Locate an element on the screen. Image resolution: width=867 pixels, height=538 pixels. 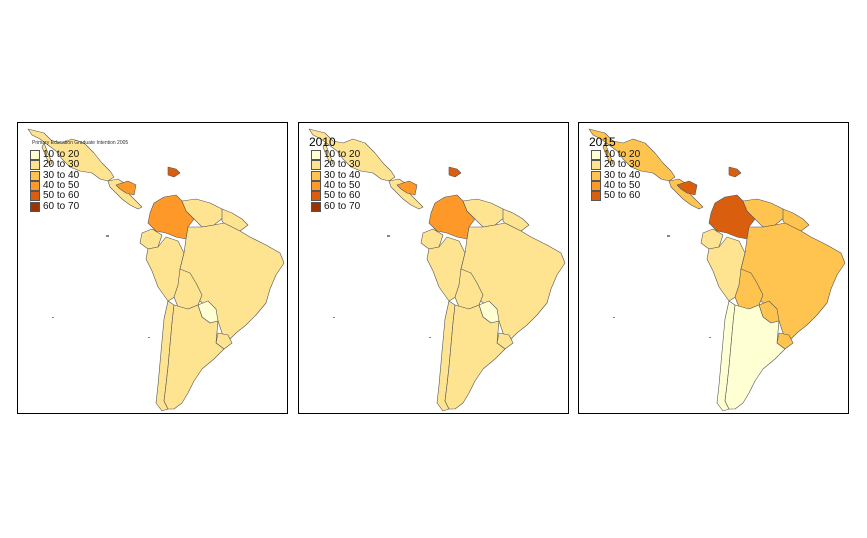
legend-items: 10 to 20 20 to 30 30 to 40 40 to 50 50 to 60 is located at coordinates (616, 175).